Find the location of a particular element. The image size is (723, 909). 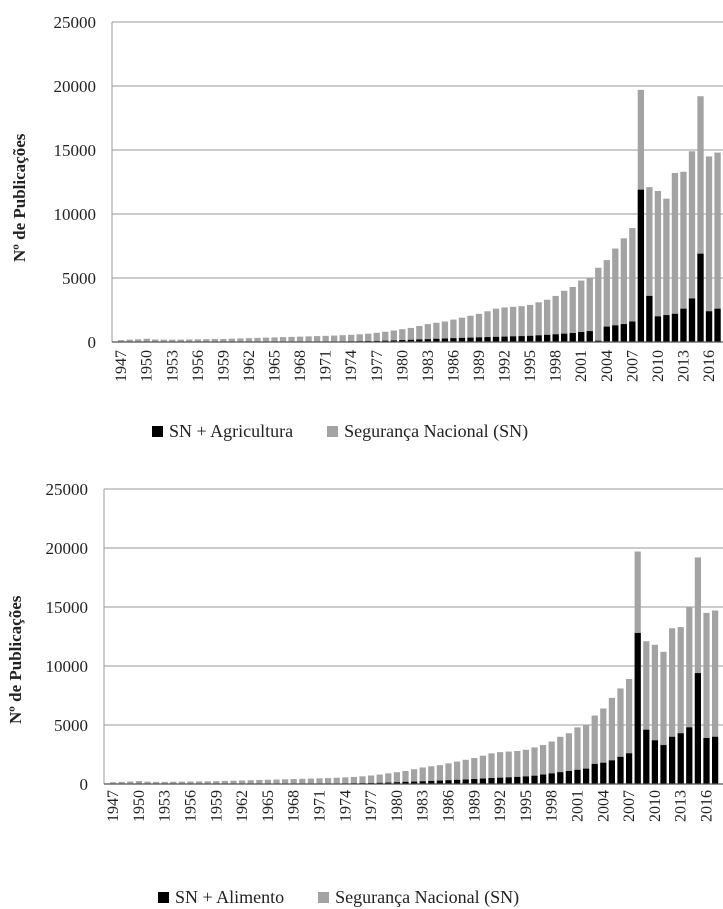

x-tick-label: 1968 is located at coordinates (300, 366).